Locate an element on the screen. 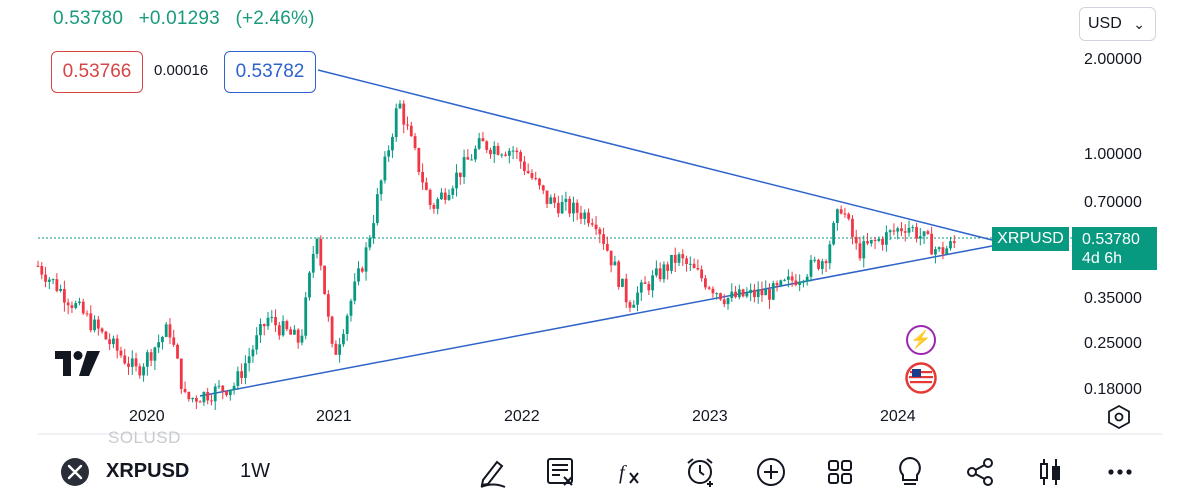 The width and height of the screenshot is (1200, 491). chart-settings-icon is located at coordinates (1119, 417).